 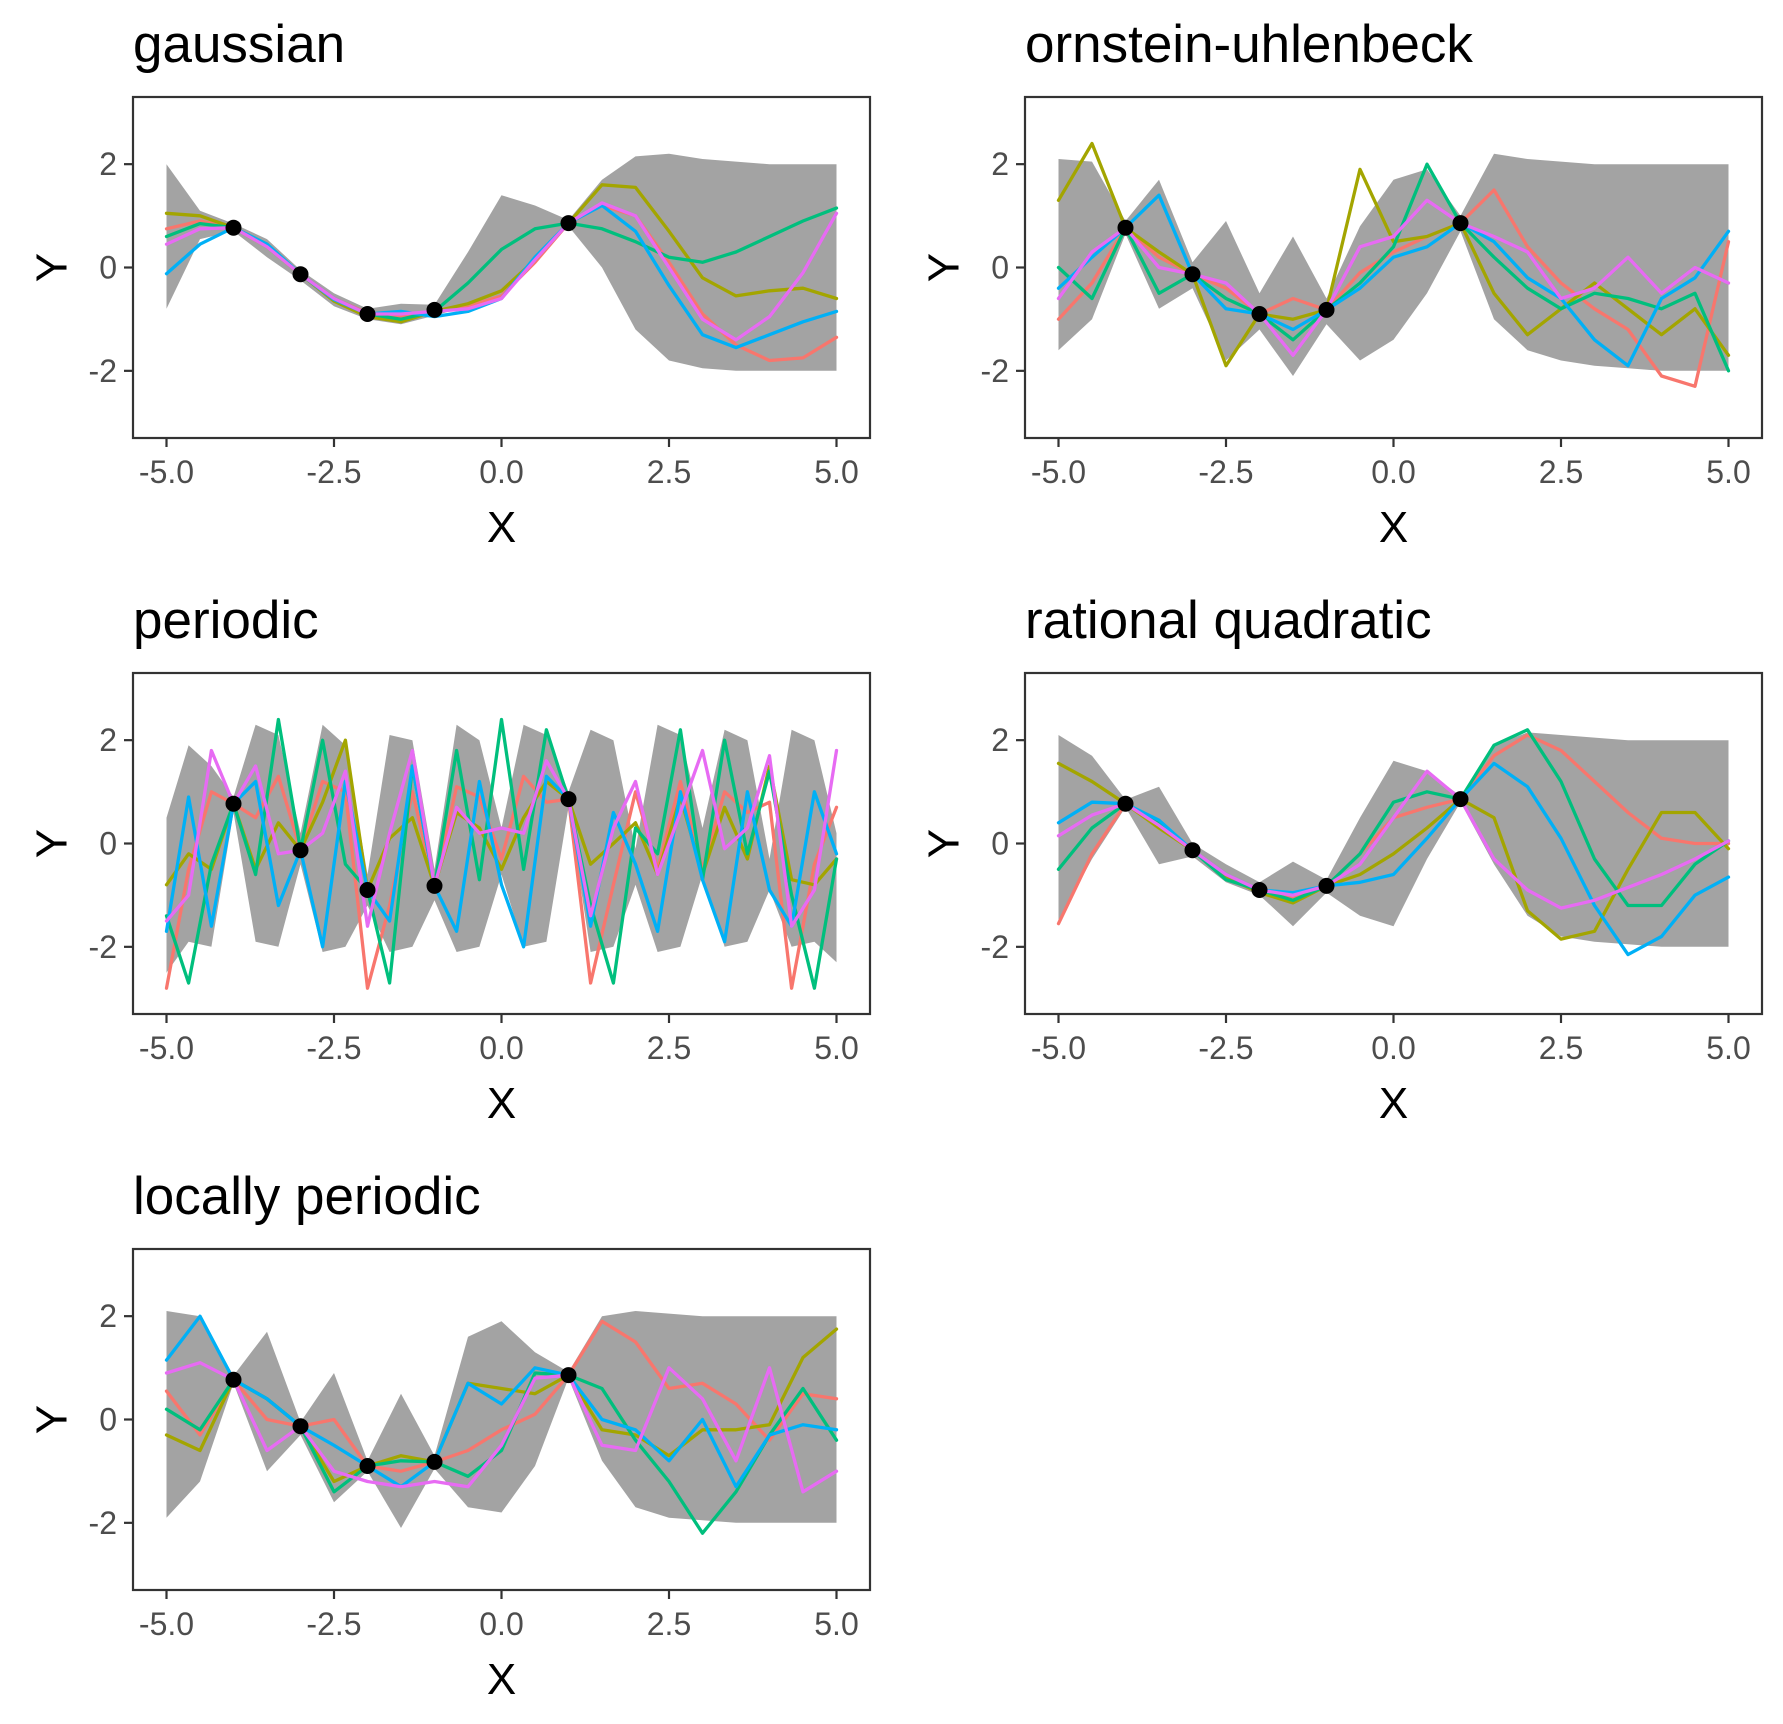 I want to click on panel-periodic: periodic -5.0 -2.5 0.0 2.5 5.0 -2 0 2 X Y, so click(x=450, y=859).